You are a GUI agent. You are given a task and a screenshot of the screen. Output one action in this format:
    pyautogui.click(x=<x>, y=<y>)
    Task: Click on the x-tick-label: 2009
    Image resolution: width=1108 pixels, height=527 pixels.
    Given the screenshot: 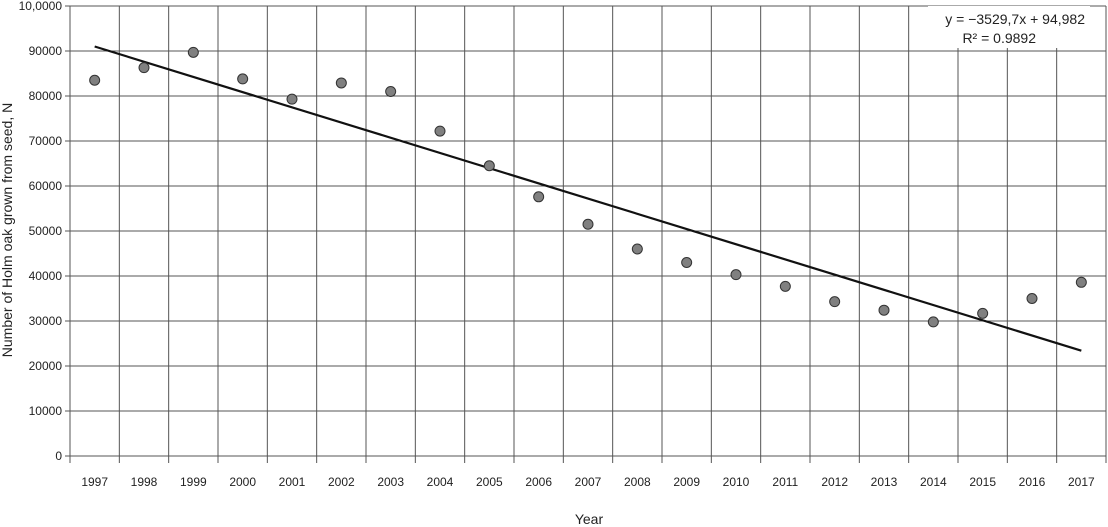 What is the action you would take?
    pyautogui.click(x=686, y=482)
    